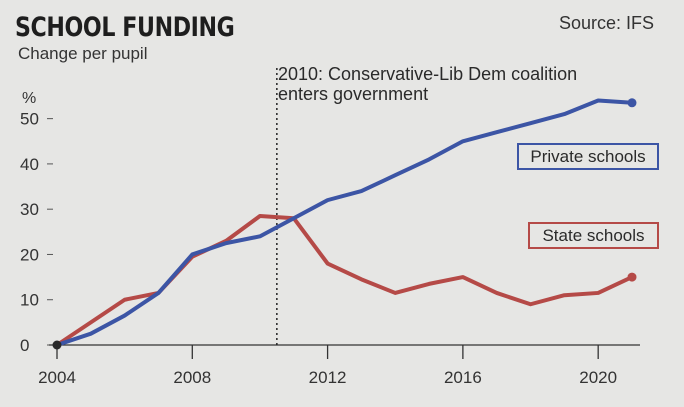 This screenshot has width=684, height=407. What do you see at coordinates (632, 103) in the screenshot?
I see `series-end-point-private-schools` at bounding box center [632, 103].